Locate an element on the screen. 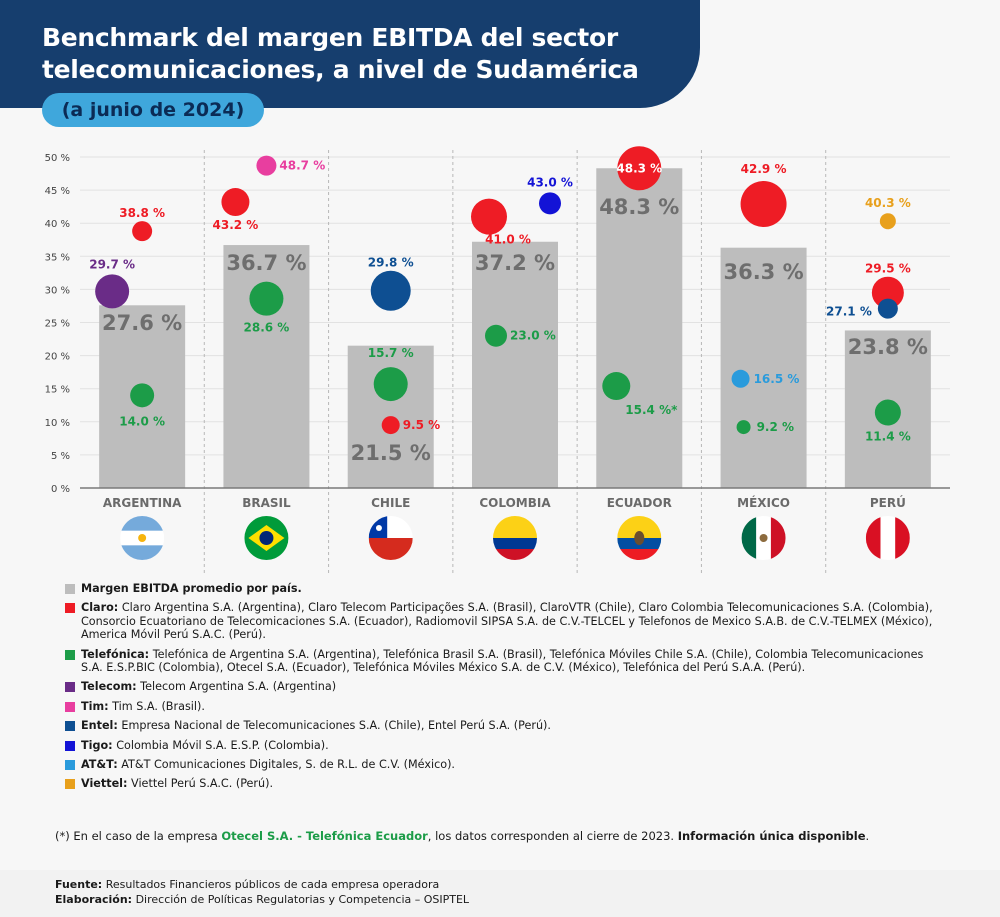 The image size is (1000, 917). bubble-value-label: 9.2 % is located at coordinates (775, 427).